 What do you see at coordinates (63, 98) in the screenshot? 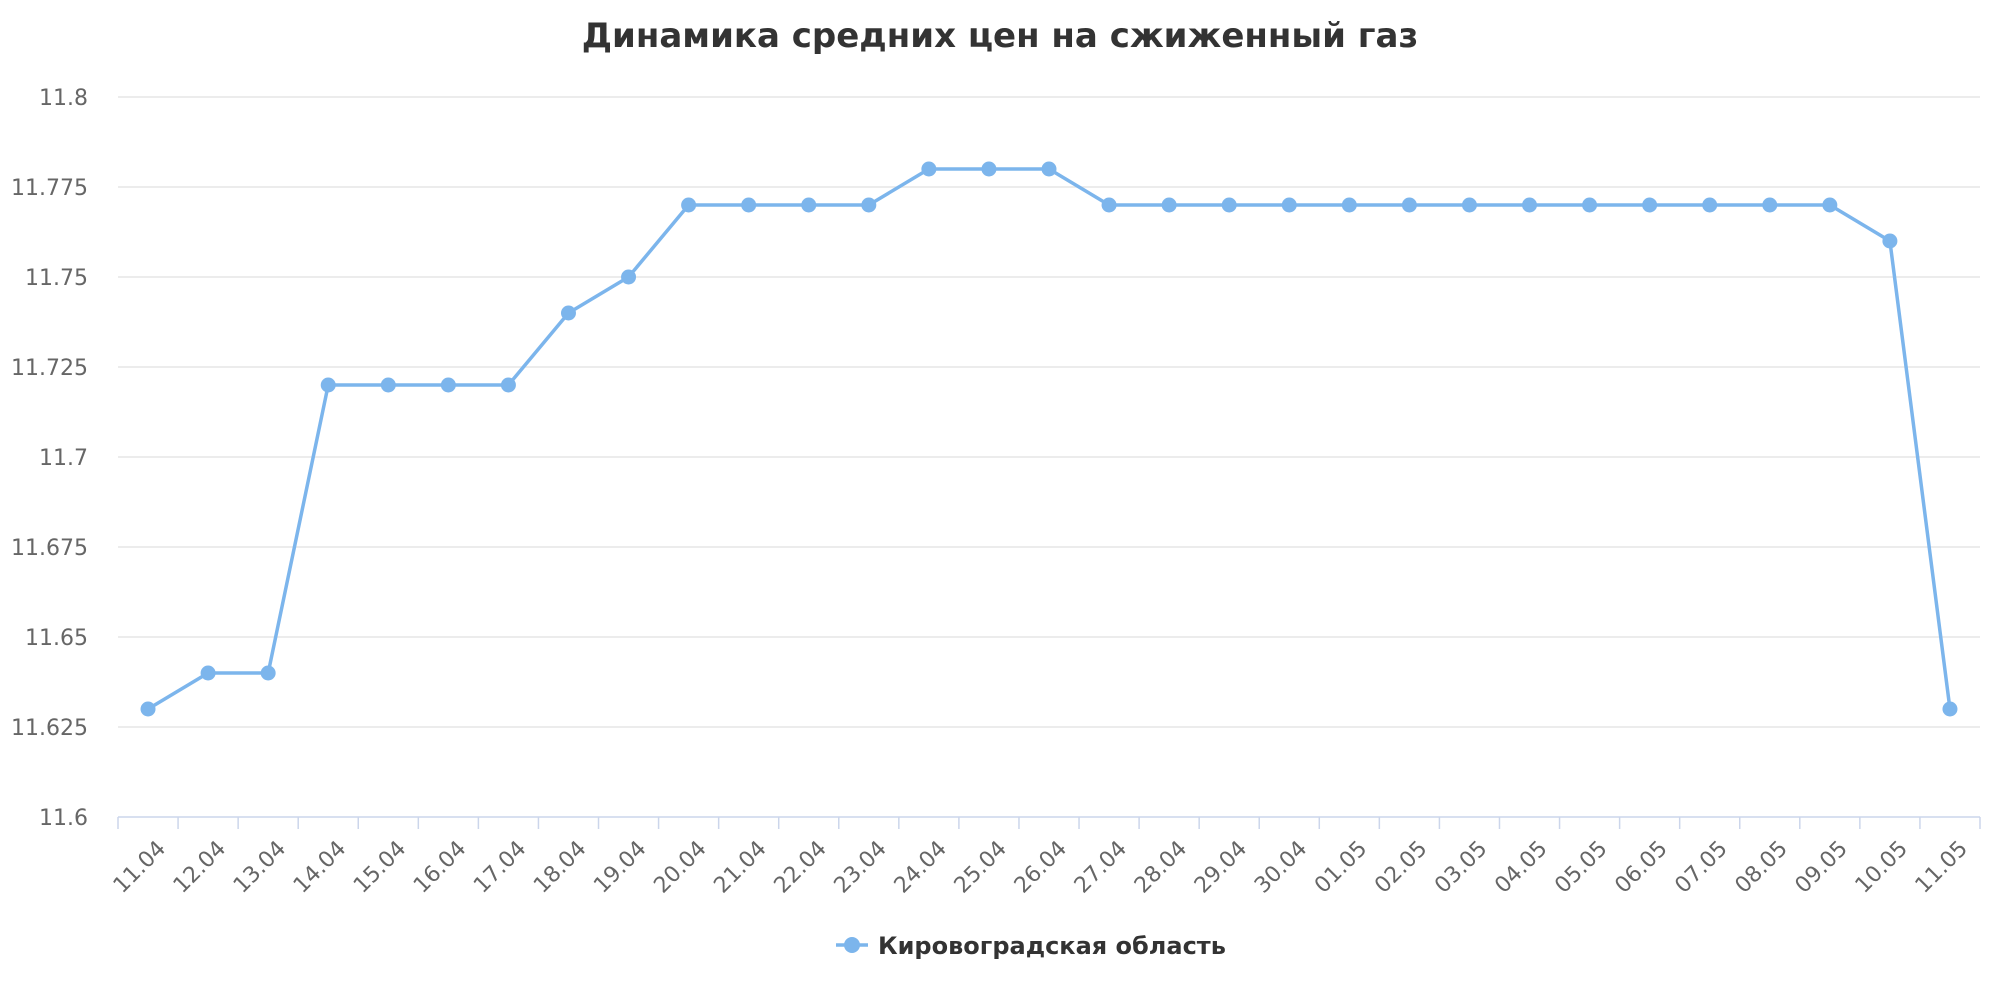
I see `y-tick-label: 11.8` at bounding box center [63, 98].